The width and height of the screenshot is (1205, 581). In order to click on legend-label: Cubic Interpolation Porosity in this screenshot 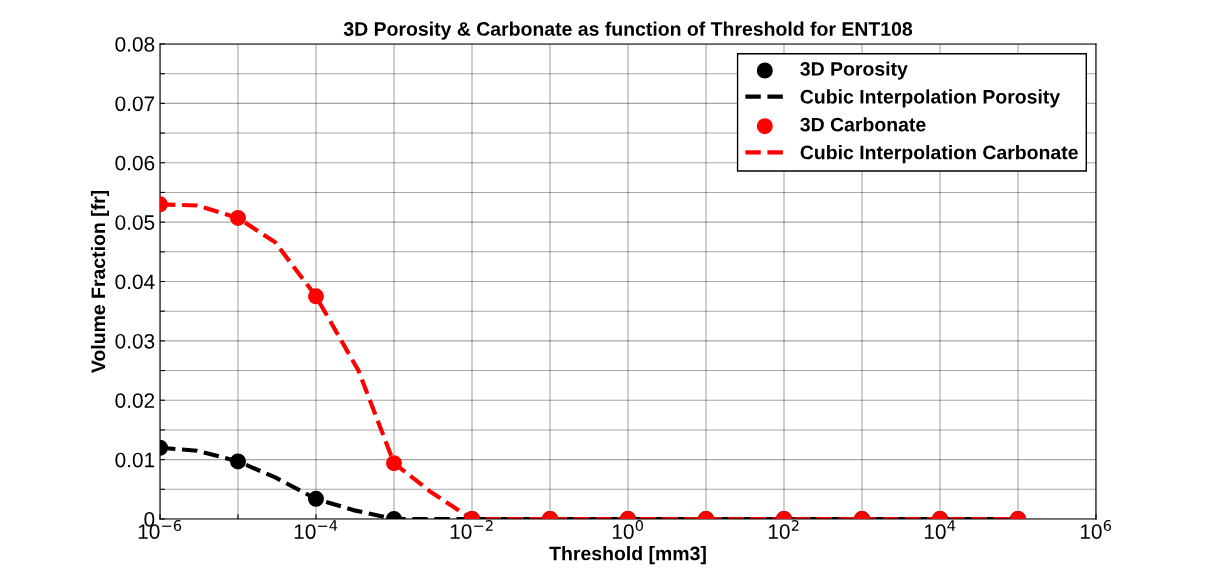, I will do `click(930, 98)`.